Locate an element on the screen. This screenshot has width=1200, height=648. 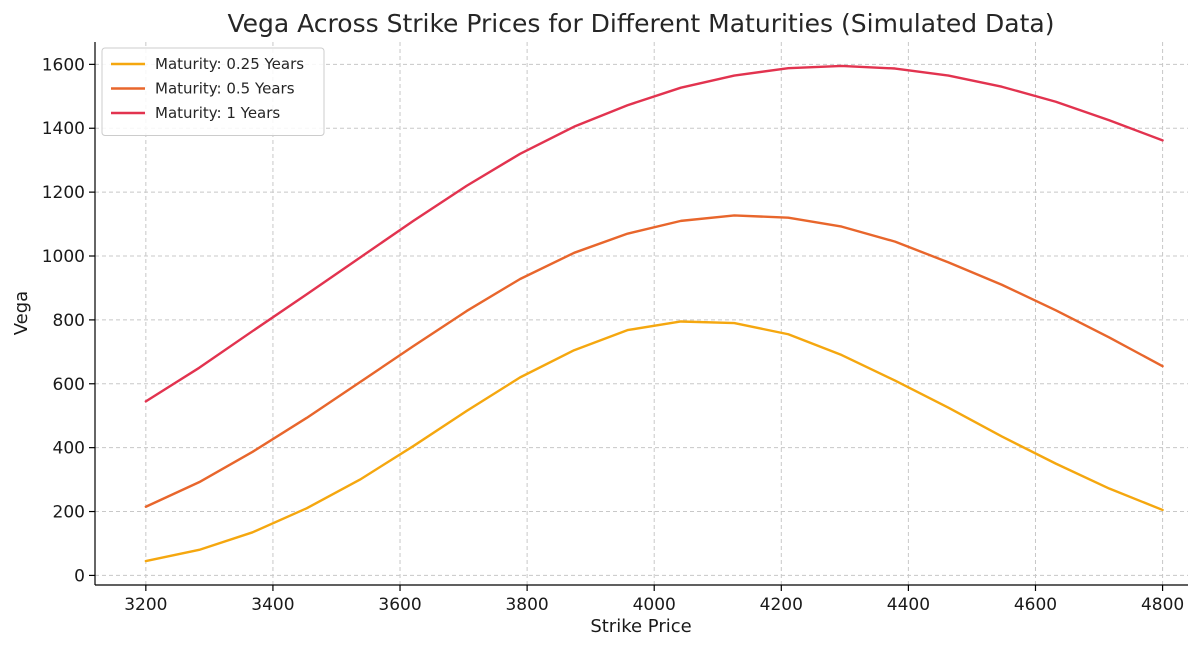
x-tick-label: 4400 is located at coordinates (908, 605).